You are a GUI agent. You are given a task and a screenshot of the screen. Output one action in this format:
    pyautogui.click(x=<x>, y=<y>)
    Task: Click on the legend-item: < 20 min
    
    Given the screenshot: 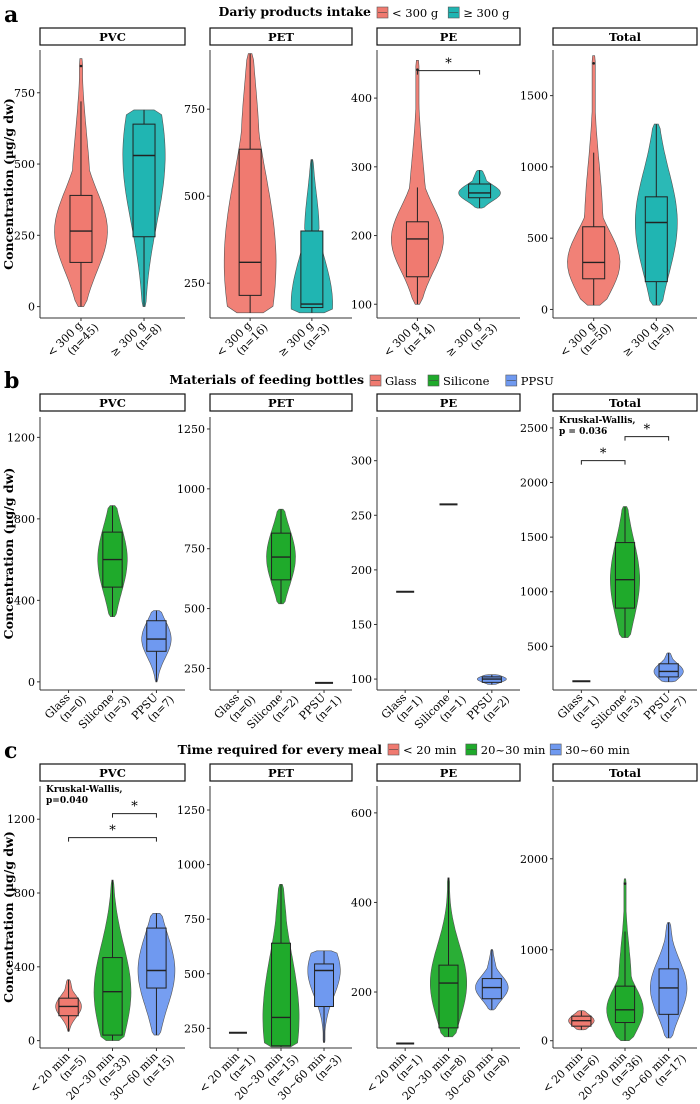 What is the action you would take?
    pyautogui.click(x=422, y=750)
    